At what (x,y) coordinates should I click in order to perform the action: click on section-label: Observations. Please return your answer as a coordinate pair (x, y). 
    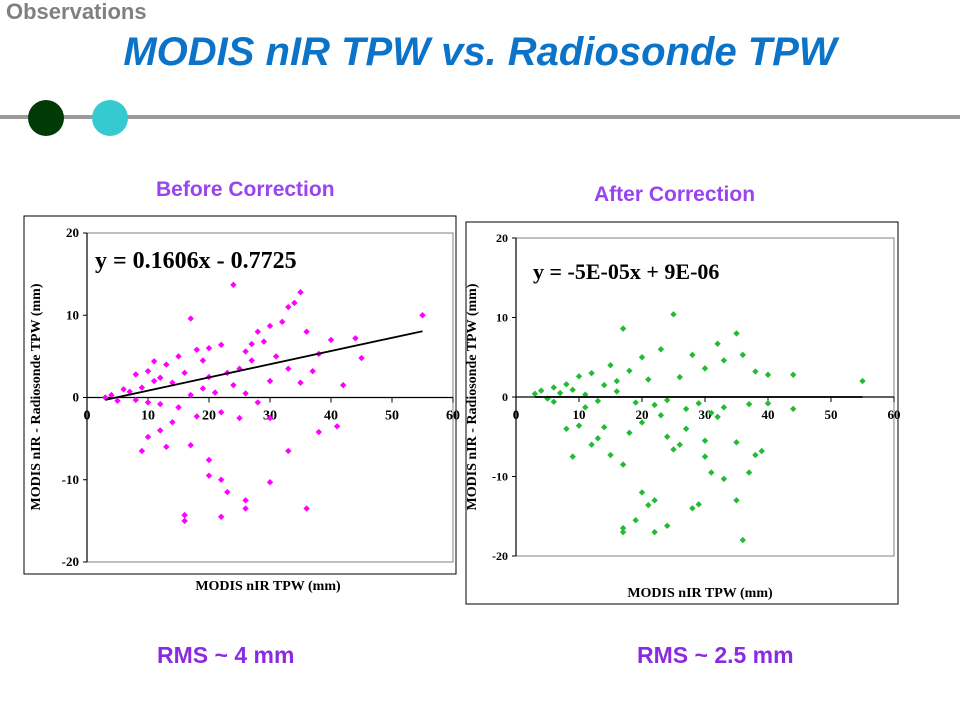
    Looking at the image, I should click on (76, 12).